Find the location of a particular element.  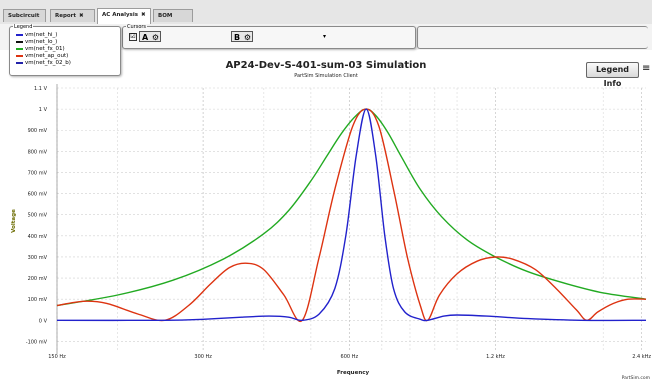

dropdown-caret-icon: ▾ is located at coordinates (325, 36).